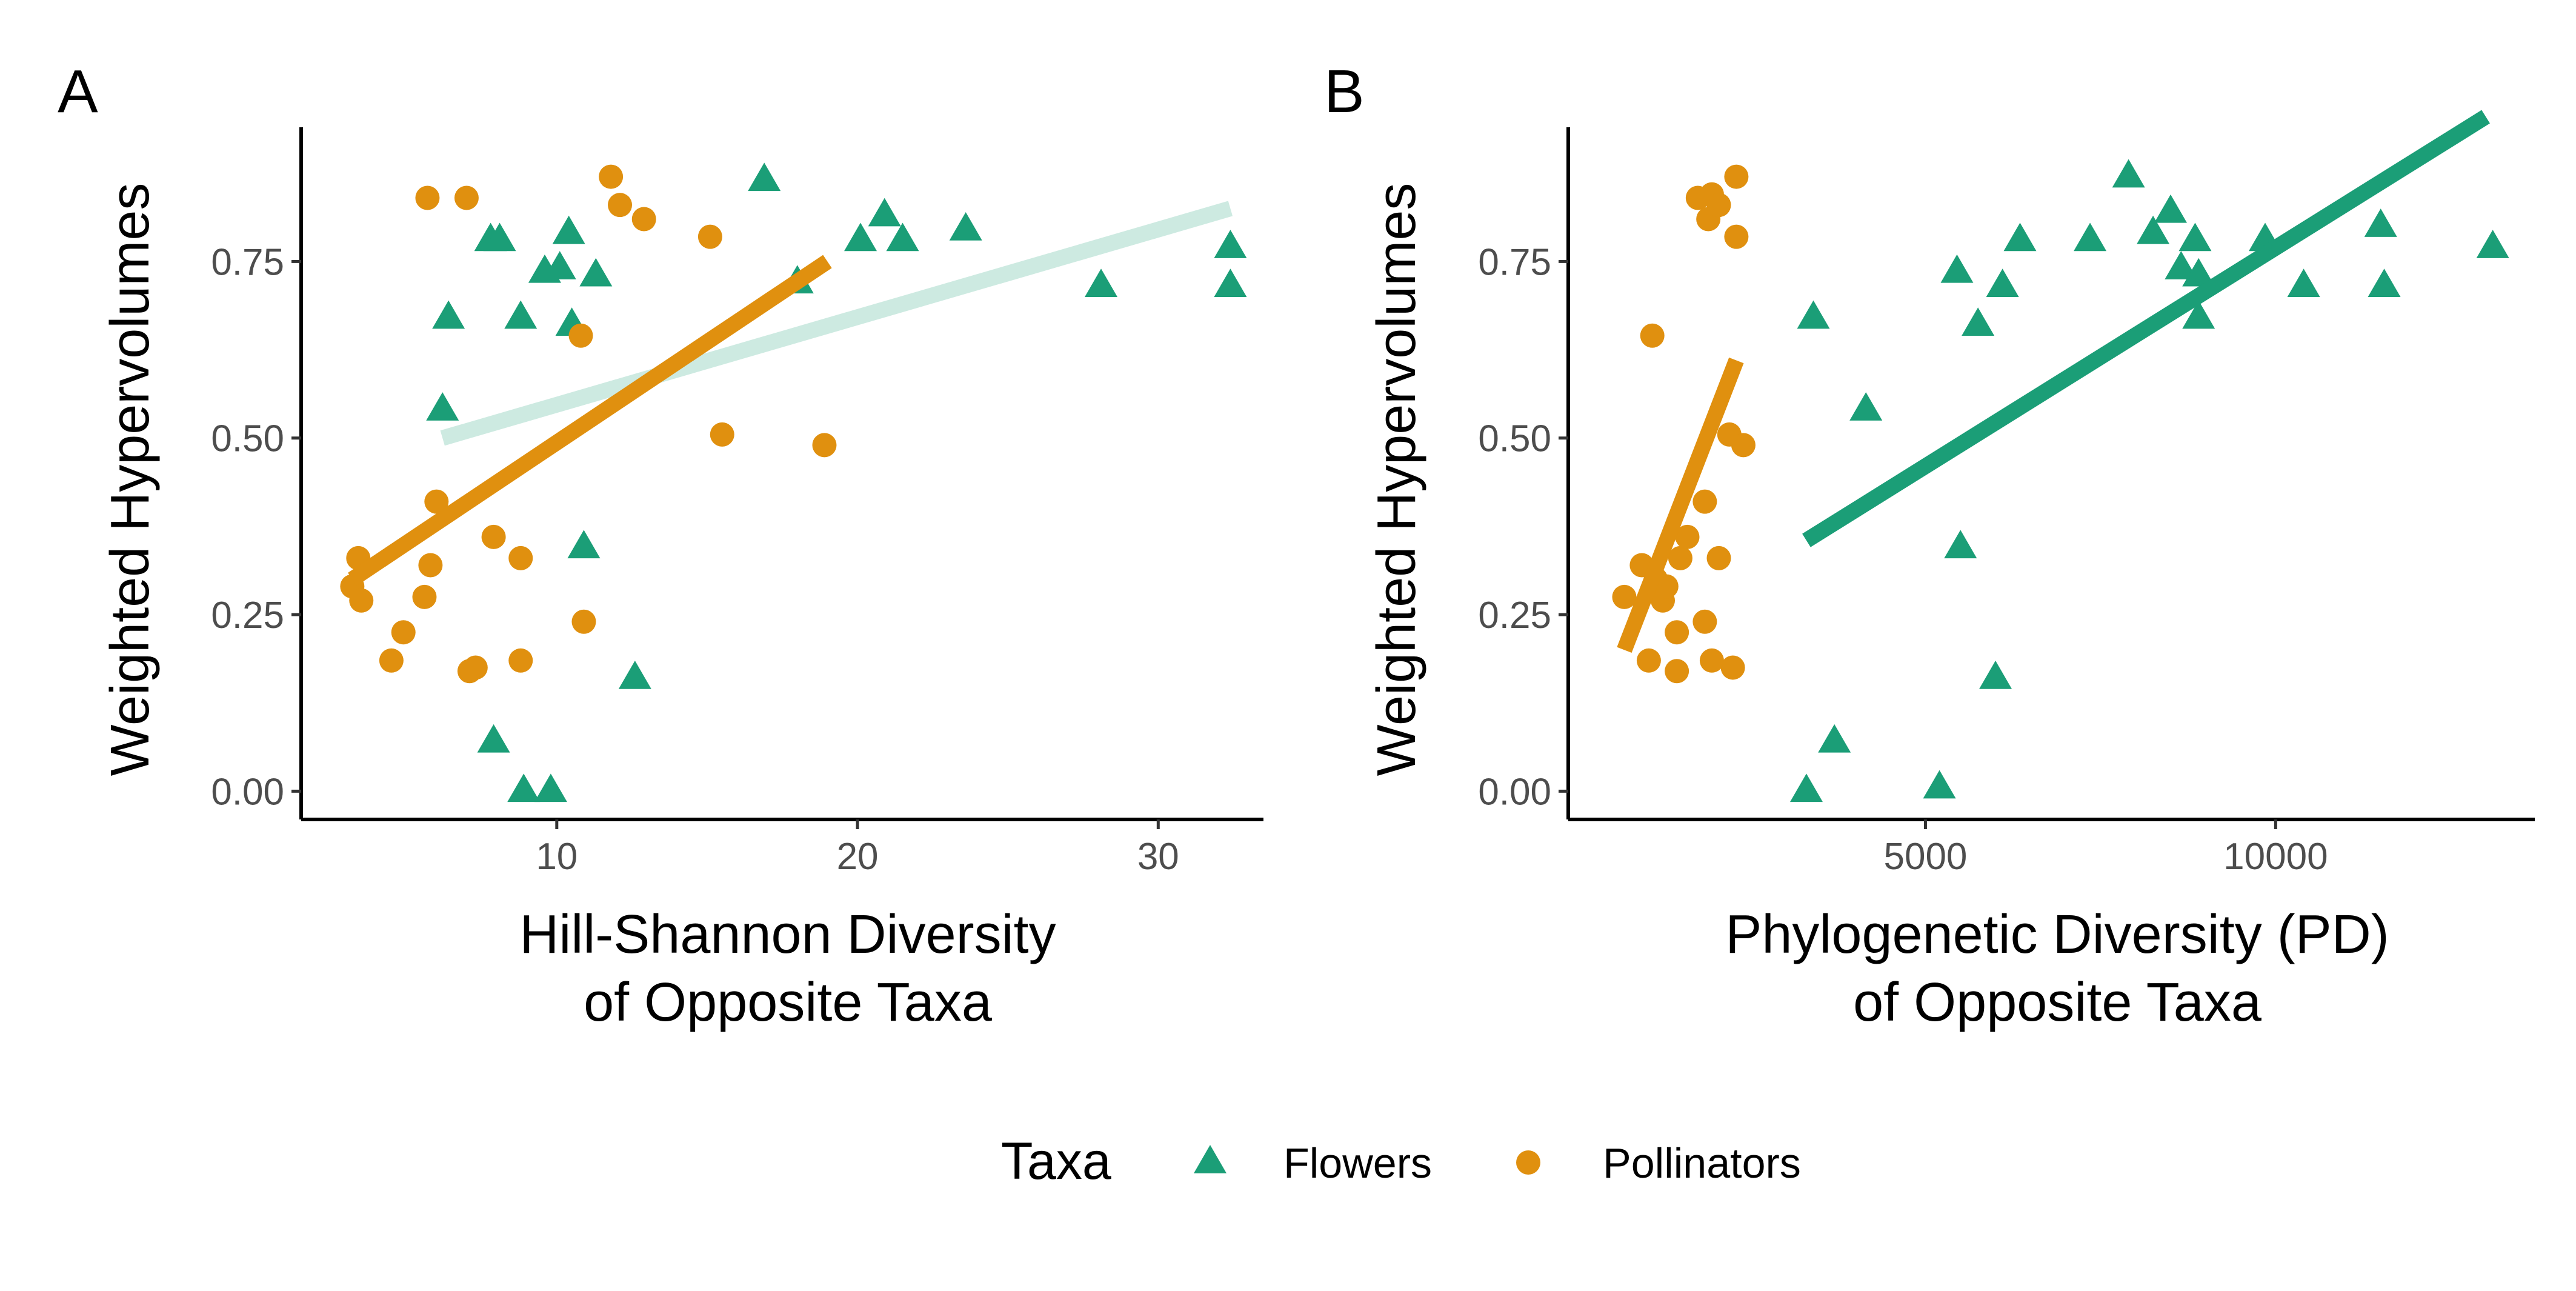  What do you see at coordinates (2275, 857) in the screenshot?
I see `x-tick-label: 10000` at bounding box center [2275, 857].